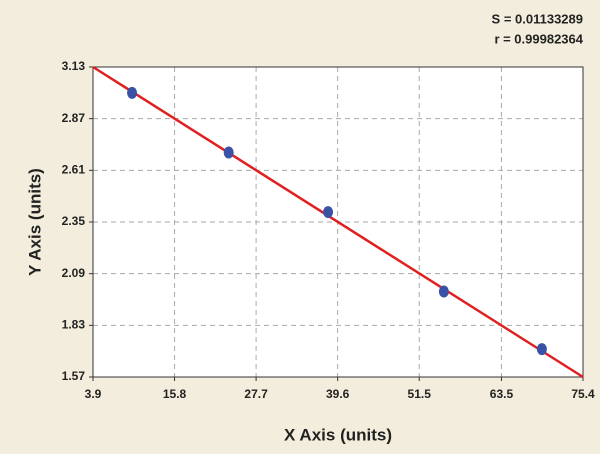 This screenshot has width=600, height=454. Describe the element at coordinates (74, 325) in the screenshot. I see `y-tick-label: 1.83` at that location.